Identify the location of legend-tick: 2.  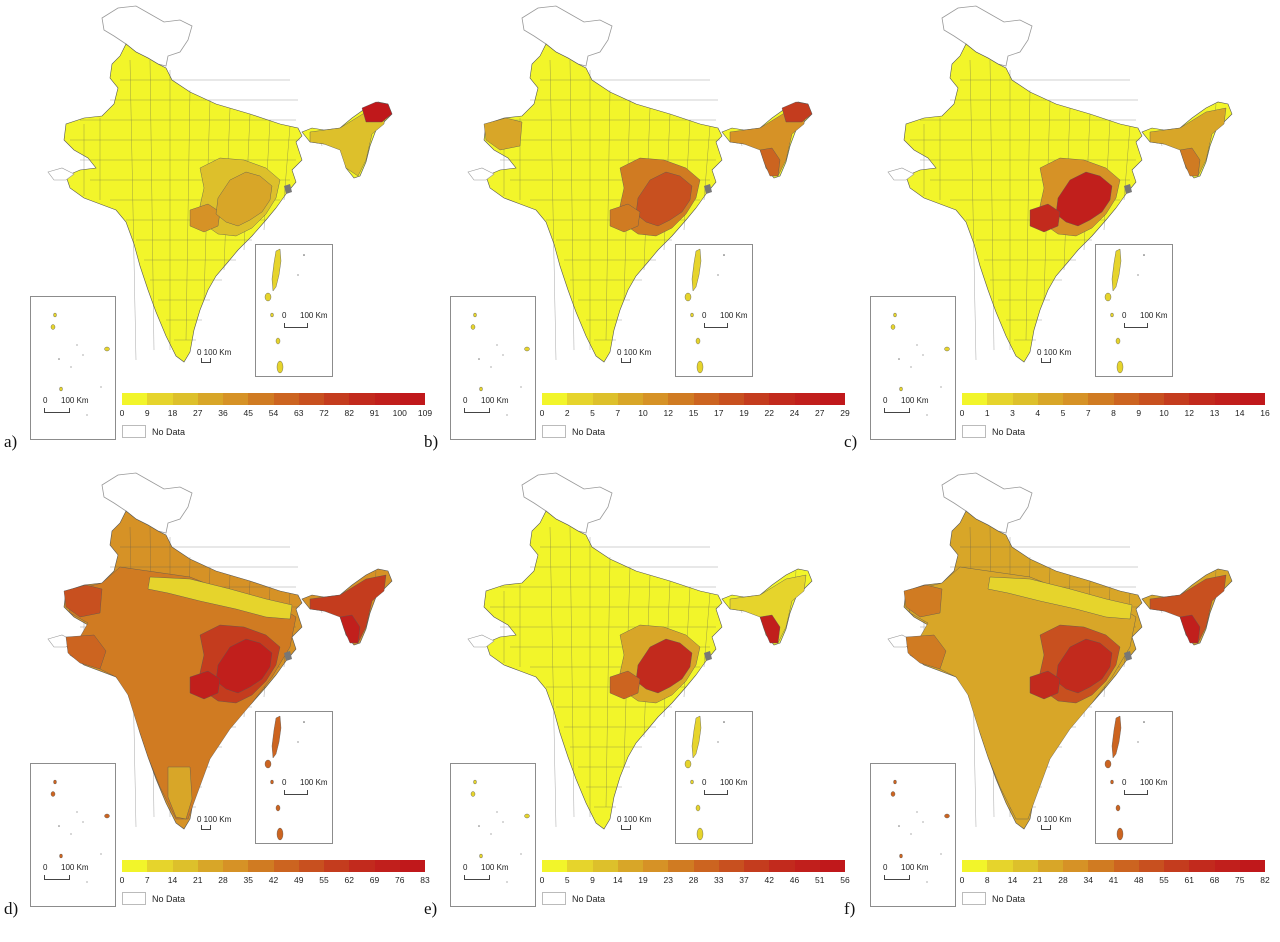
(567, 413).